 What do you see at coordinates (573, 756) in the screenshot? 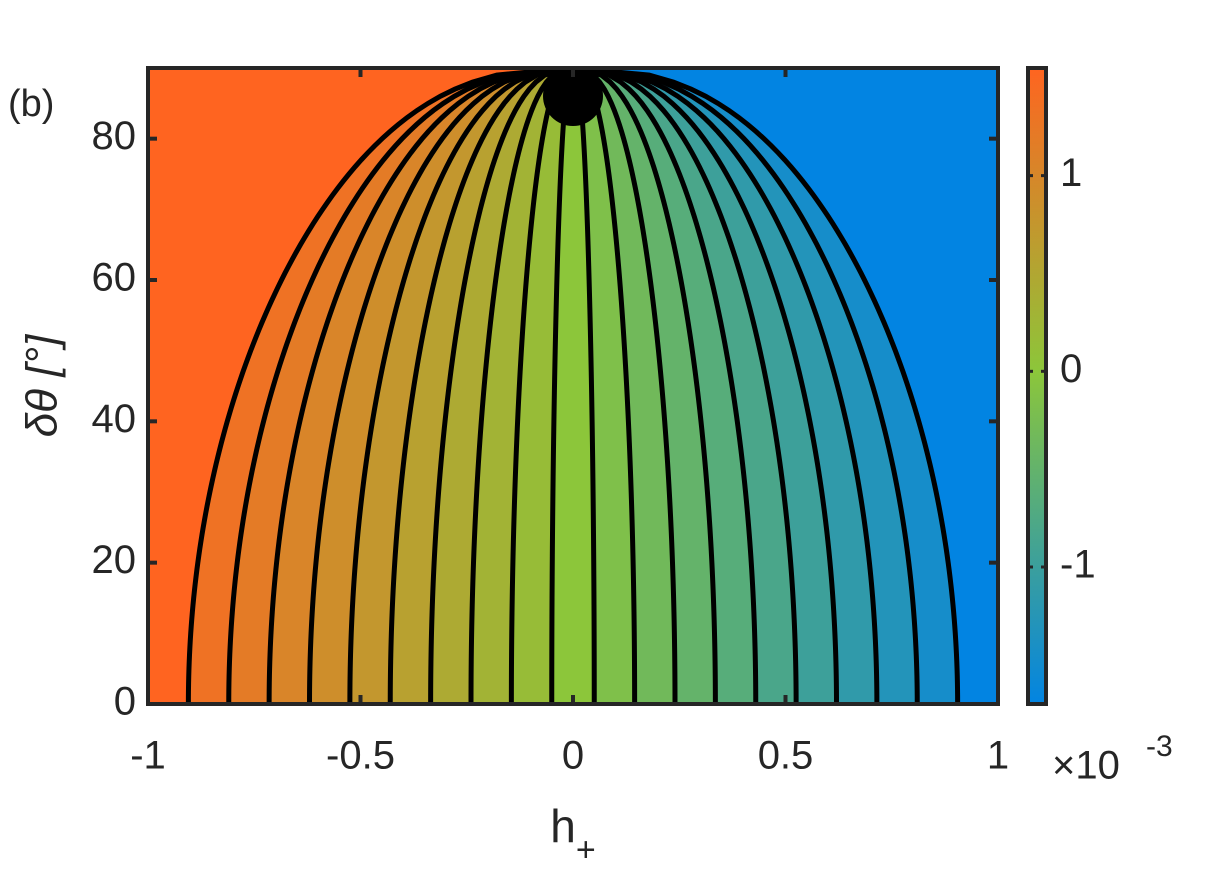
I see `x-tick-label: 0` at bounding box center [573, 756].